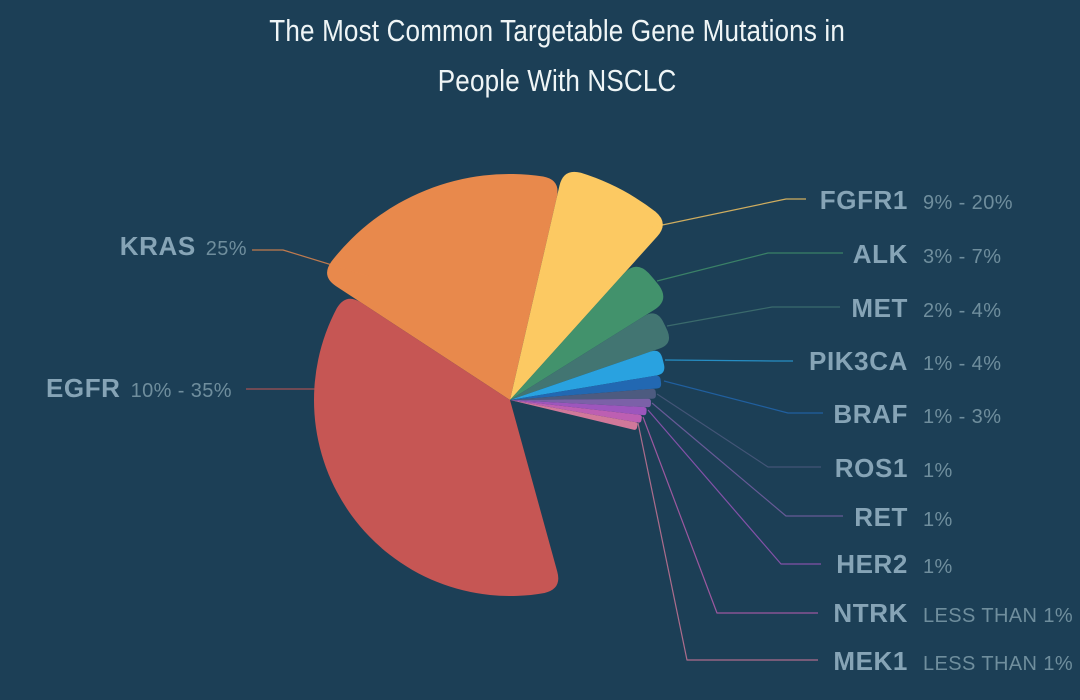 The image size is (1080, 700). What do you see at coordinates (938, 520) in the screenshot?
I see `gene-frequency-ret: 1%` at bounding box center [938, 520].